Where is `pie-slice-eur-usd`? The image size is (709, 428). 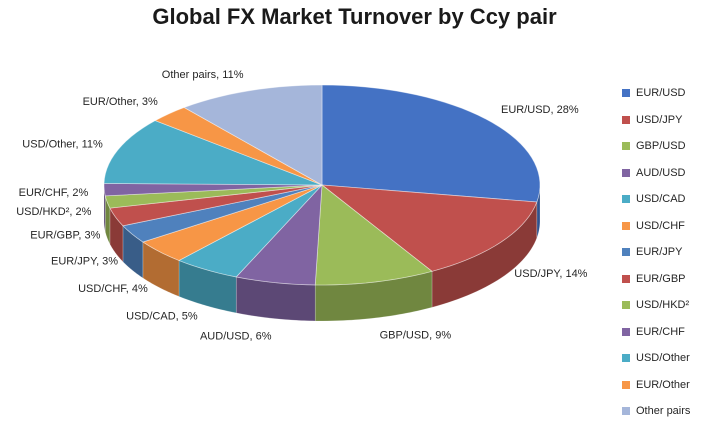
pie-slice-eur-usd is located at coordinates (431, 143).